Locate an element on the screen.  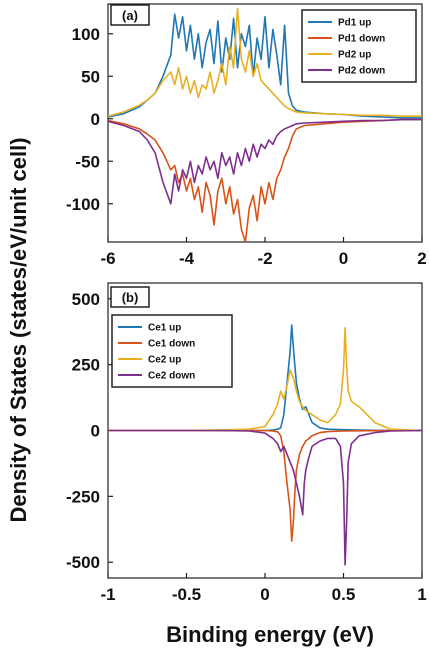
panel-a-label: (a) is located at coordinates (130, 15).